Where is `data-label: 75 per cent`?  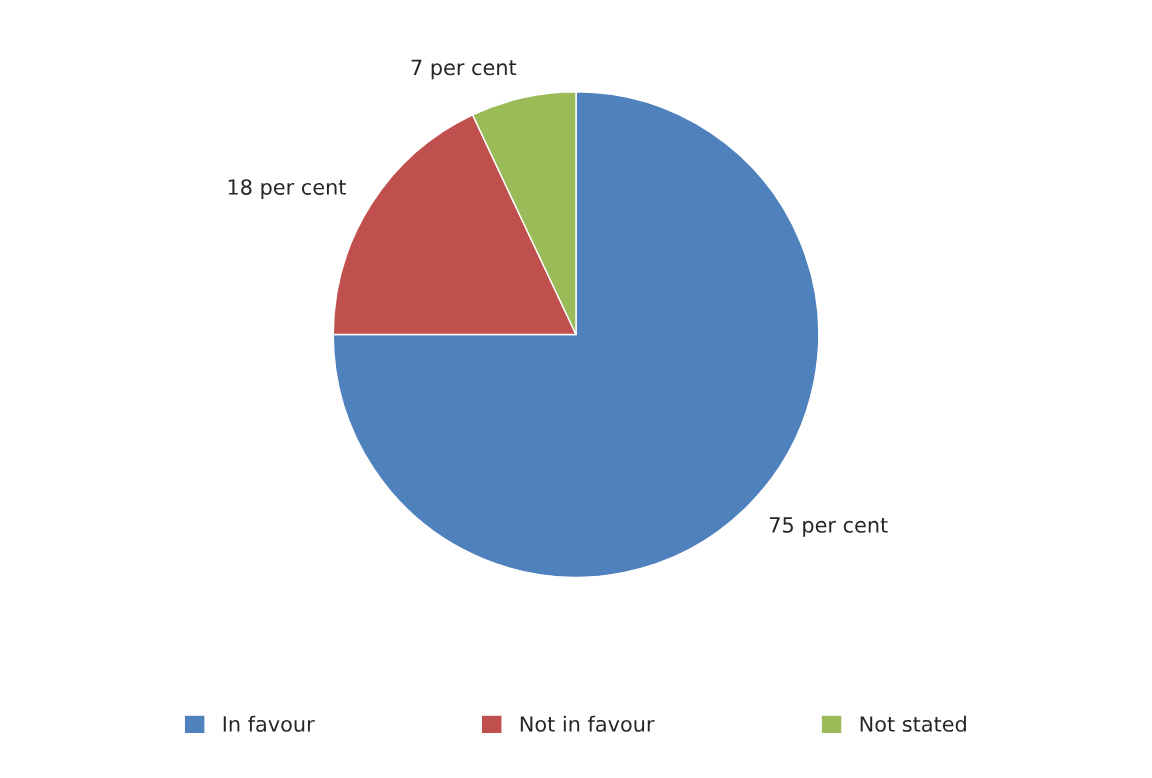 data-label: 75 per cent is located at coordinates (828, 527).